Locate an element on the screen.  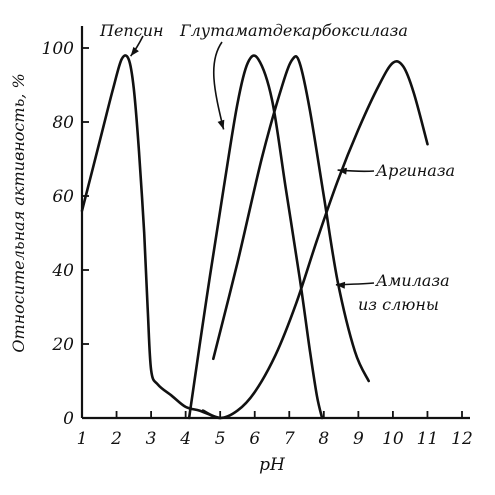
x-tick-label: 8 is located at coordinates (323, 439).